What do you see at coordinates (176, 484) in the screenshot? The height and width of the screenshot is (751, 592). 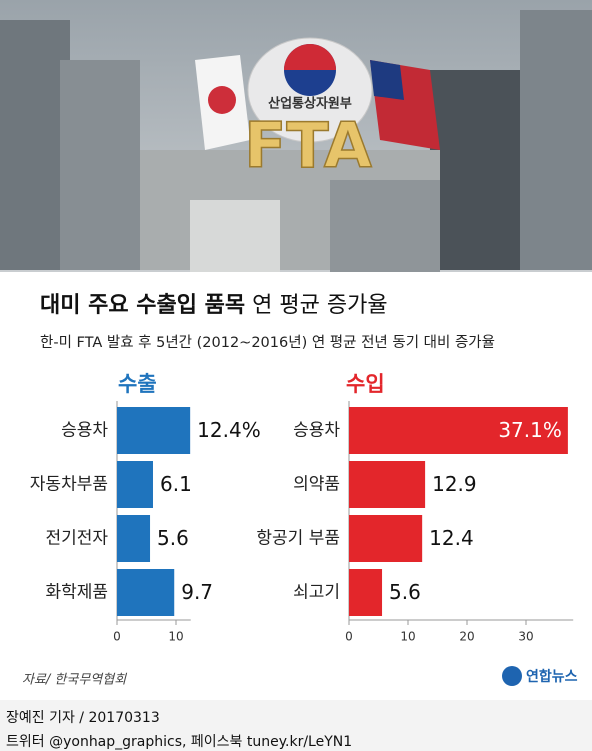 I see `value-label: 6.1` at bounding box center [176, 484].